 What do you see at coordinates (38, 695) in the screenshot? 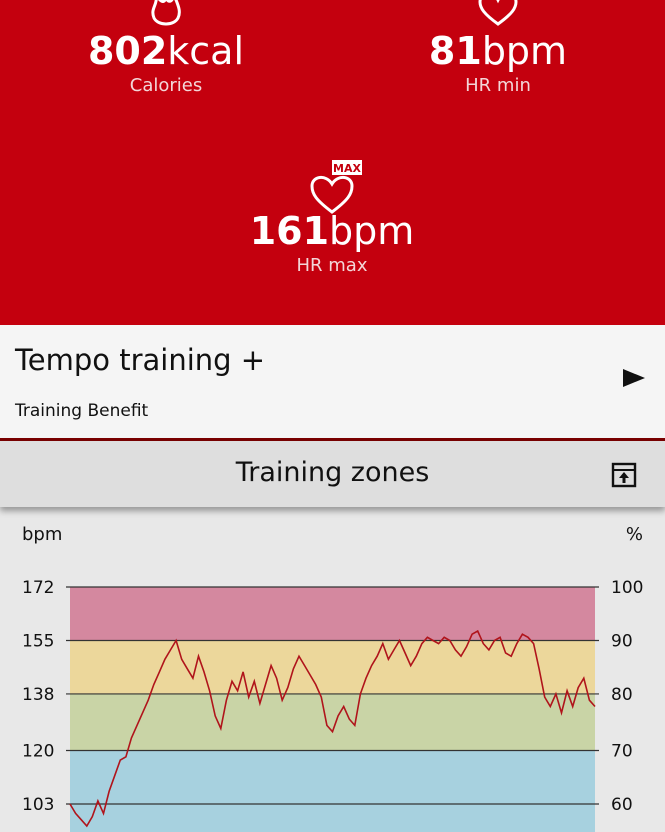
I see `left-tick-label: 138` at bounding box center [38, 695].